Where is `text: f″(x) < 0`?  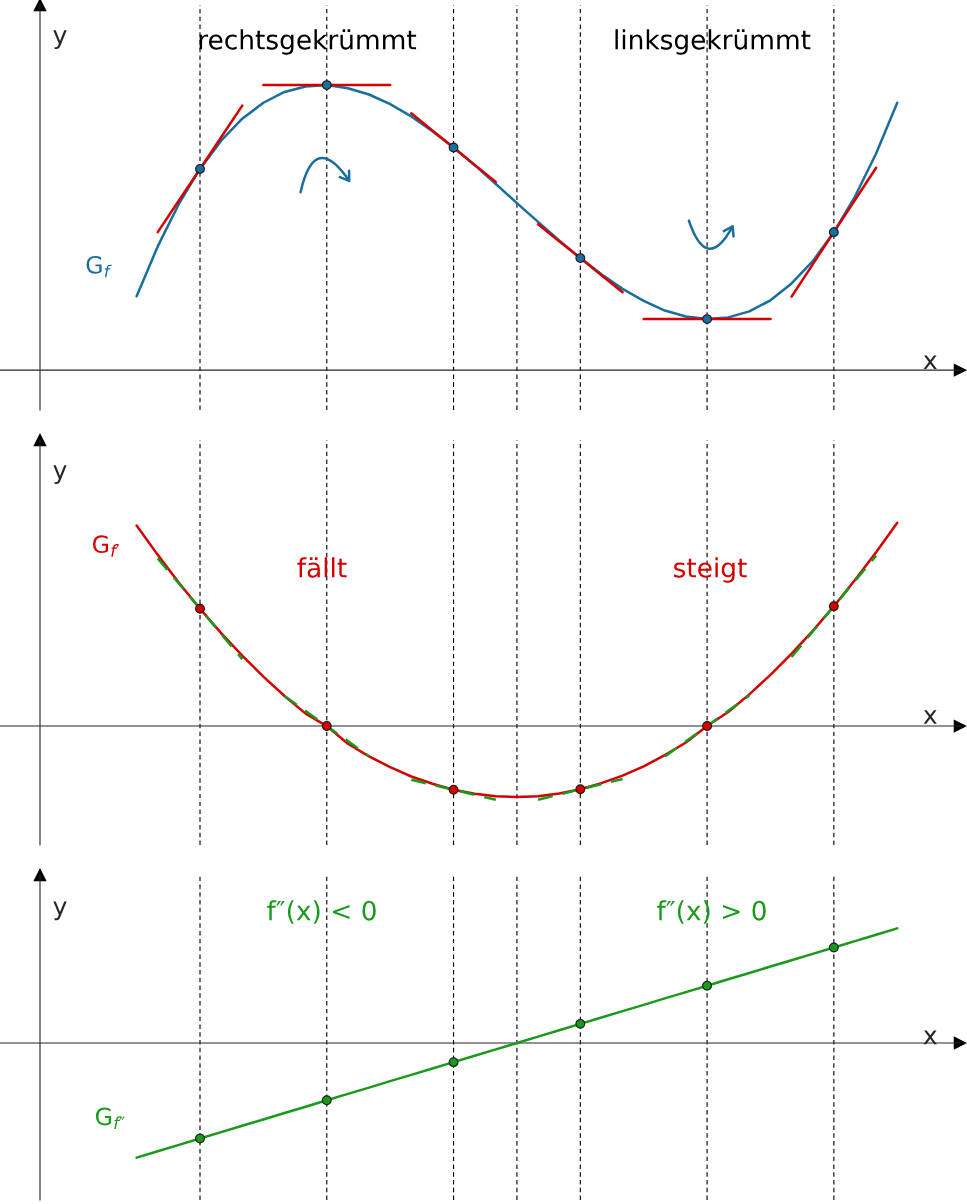 text: f″(x) < 0 is located at coordinates (321, 912).